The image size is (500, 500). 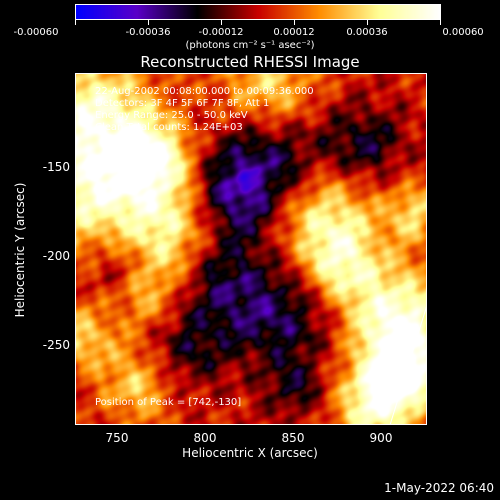 What do you see at coordinates (439, 488) in the screenshot?
I see `timestamp-footer: 1-May-2022 06:40` at bounding box center [439, 488].